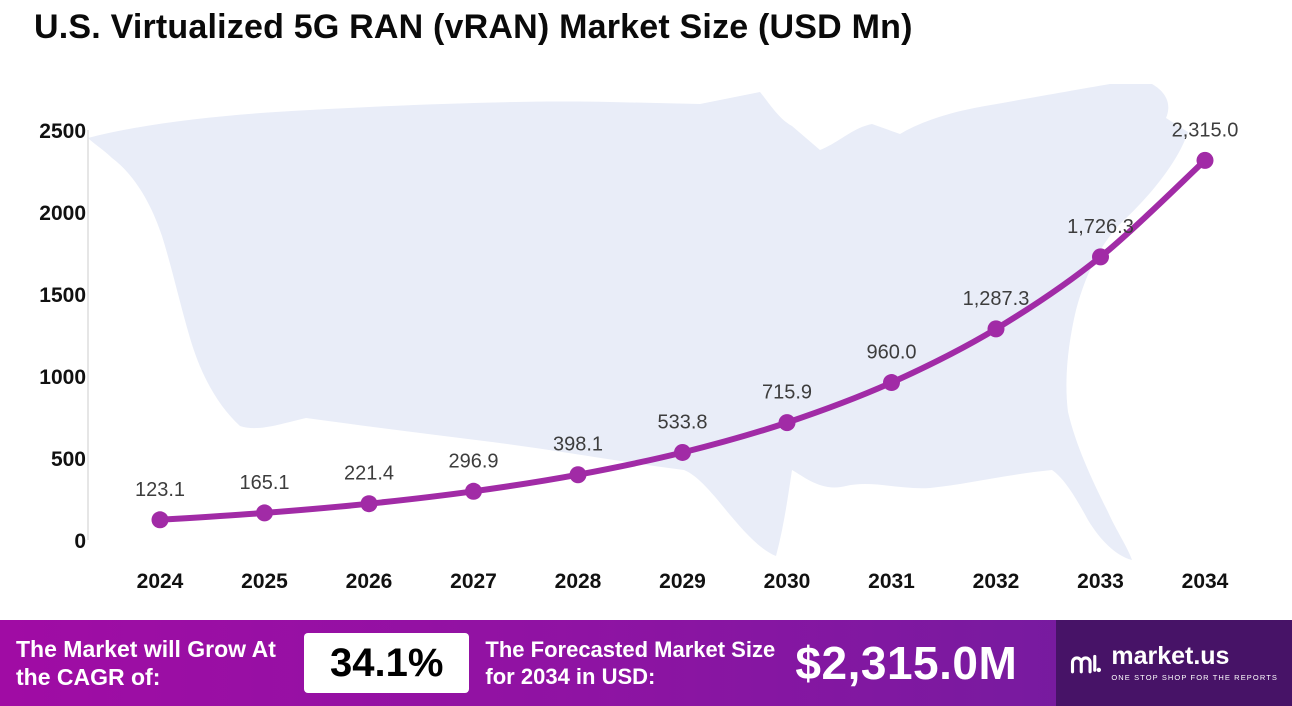  Describe the element at coordinates (1100, 227) in the screenshot. I see `data-point-label: 1,726.3` at that location.